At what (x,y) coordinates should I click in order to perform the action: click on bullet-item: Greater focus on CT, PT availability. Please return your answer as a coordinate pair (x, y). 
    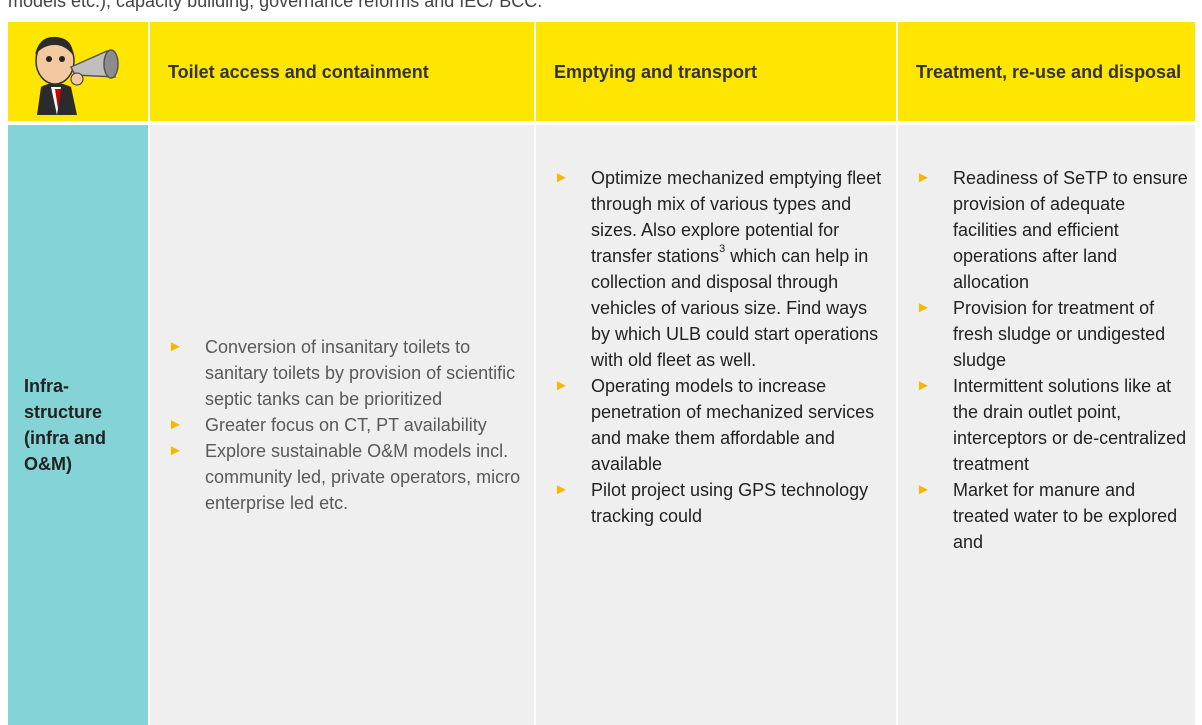
    Looking at the image, I should click on (346, 425).